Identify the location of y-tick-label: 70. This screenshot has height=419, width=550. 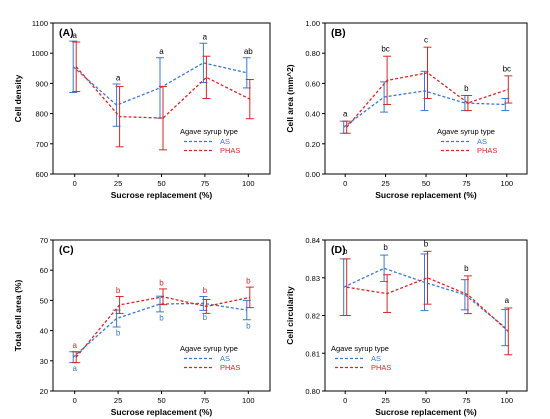
(44, 240).